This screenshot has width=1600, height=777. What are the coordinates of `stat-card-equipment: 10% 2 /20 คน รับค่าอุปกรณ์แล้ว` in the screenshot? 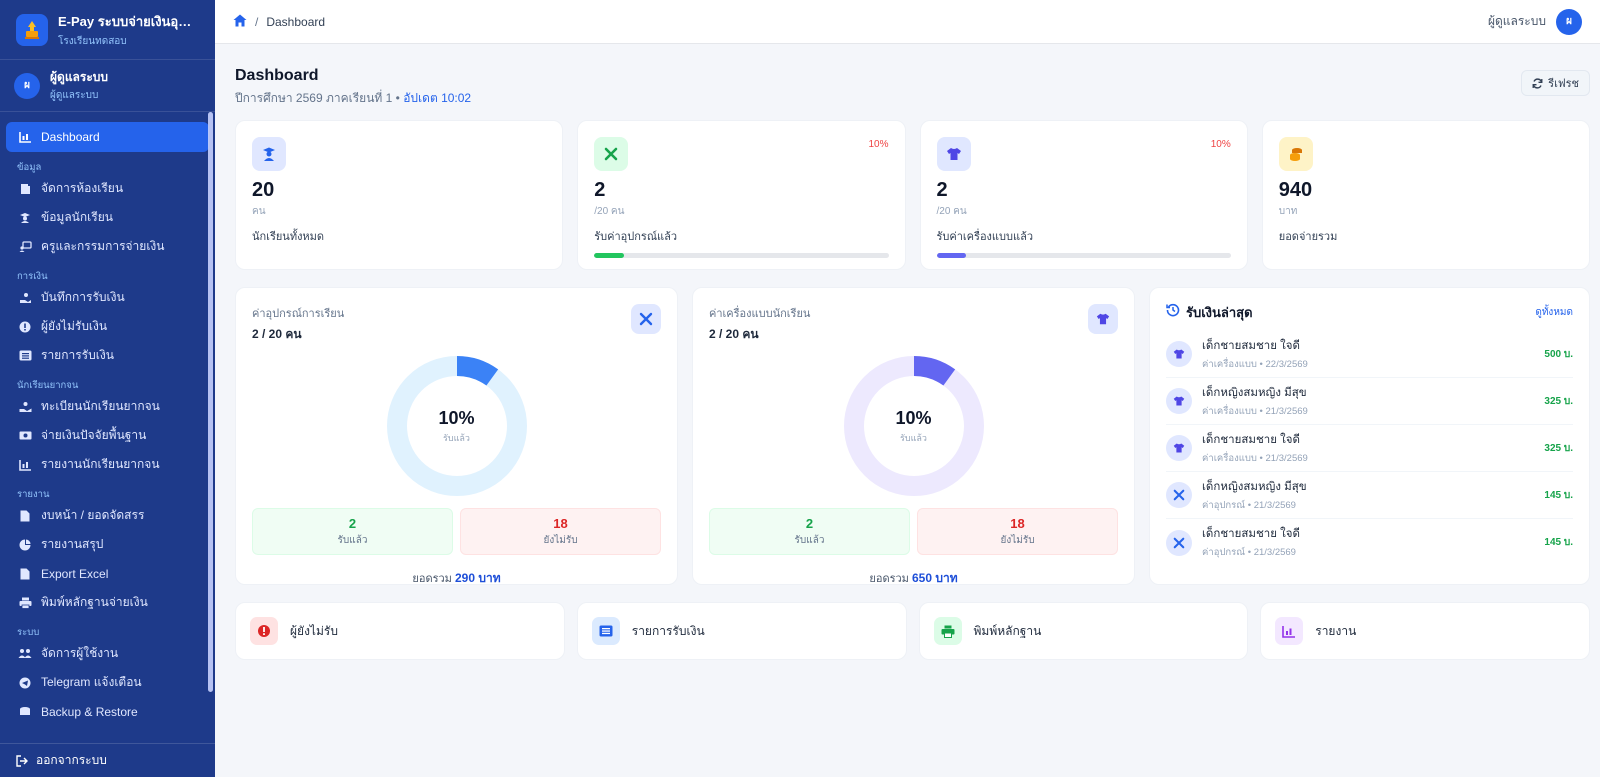 It's located at (741, 195).